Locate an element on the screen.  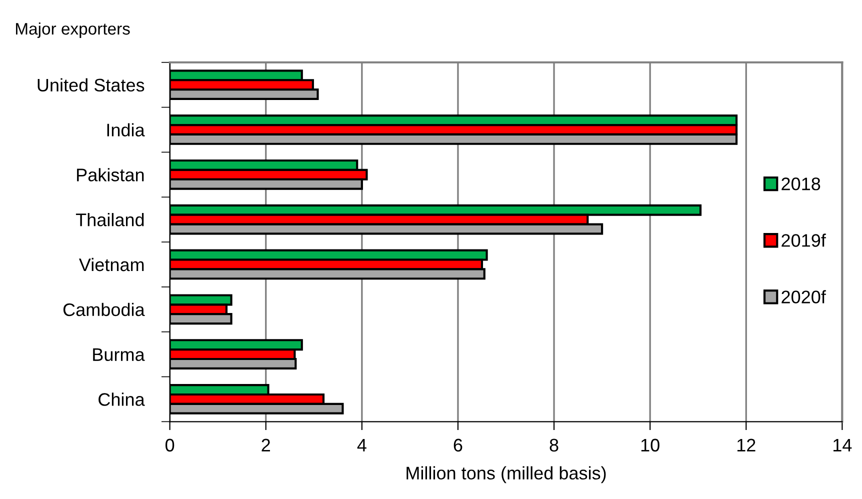
y-tick-label: Cambodia is located at coordinates (104, 309).